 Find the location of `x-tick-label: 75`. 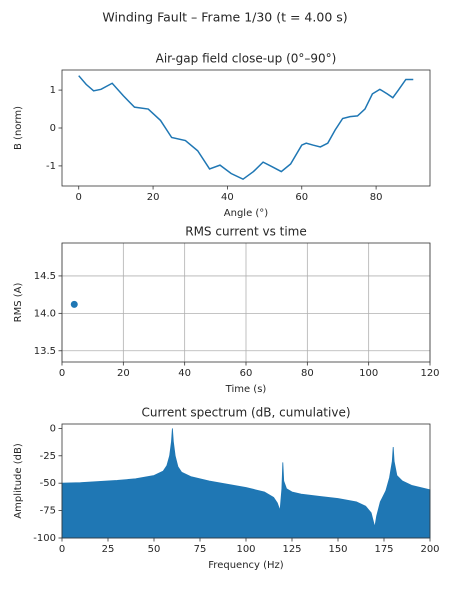

x-tick-label: 75 is located at coordinates (200, 549).